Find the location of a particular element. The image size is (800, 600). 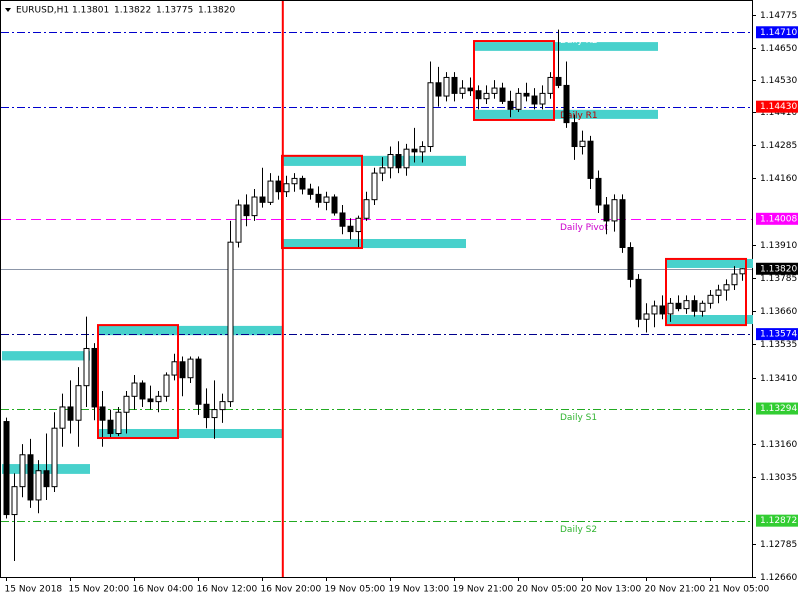

time-axis is located at coordinates (376, 589).